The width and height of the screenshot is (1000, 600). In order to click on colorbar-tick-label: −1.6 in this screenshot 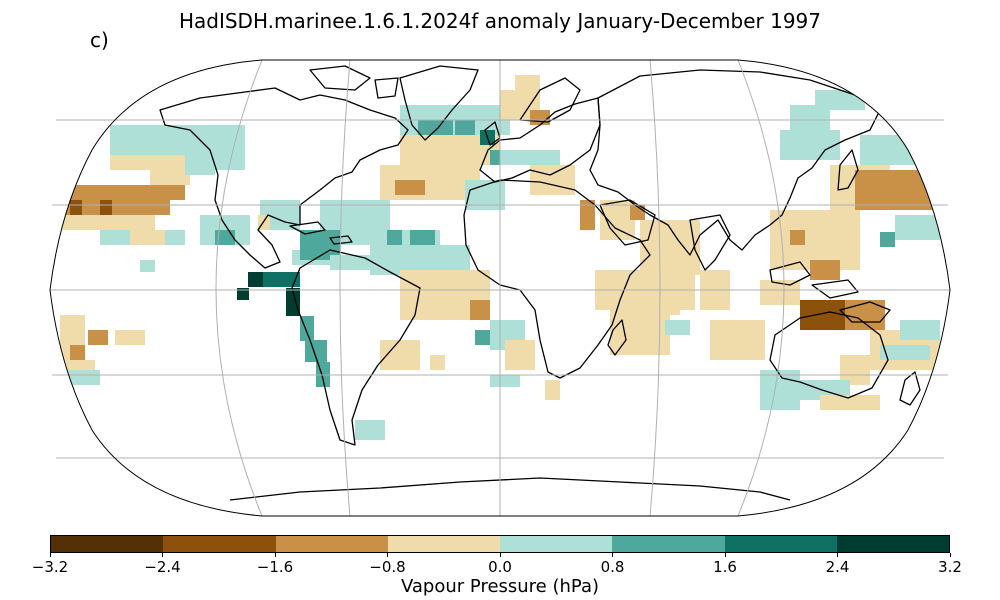, I will do `click(275, 567)`.